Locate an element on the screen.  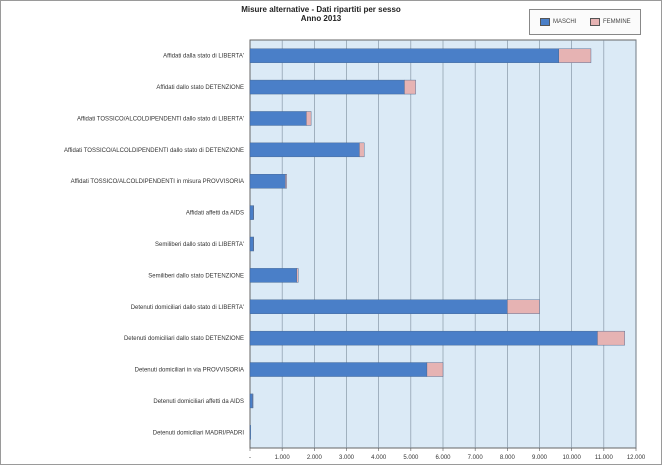
legend-label-maschi: MASCHI is located at coordinates (565, 22).